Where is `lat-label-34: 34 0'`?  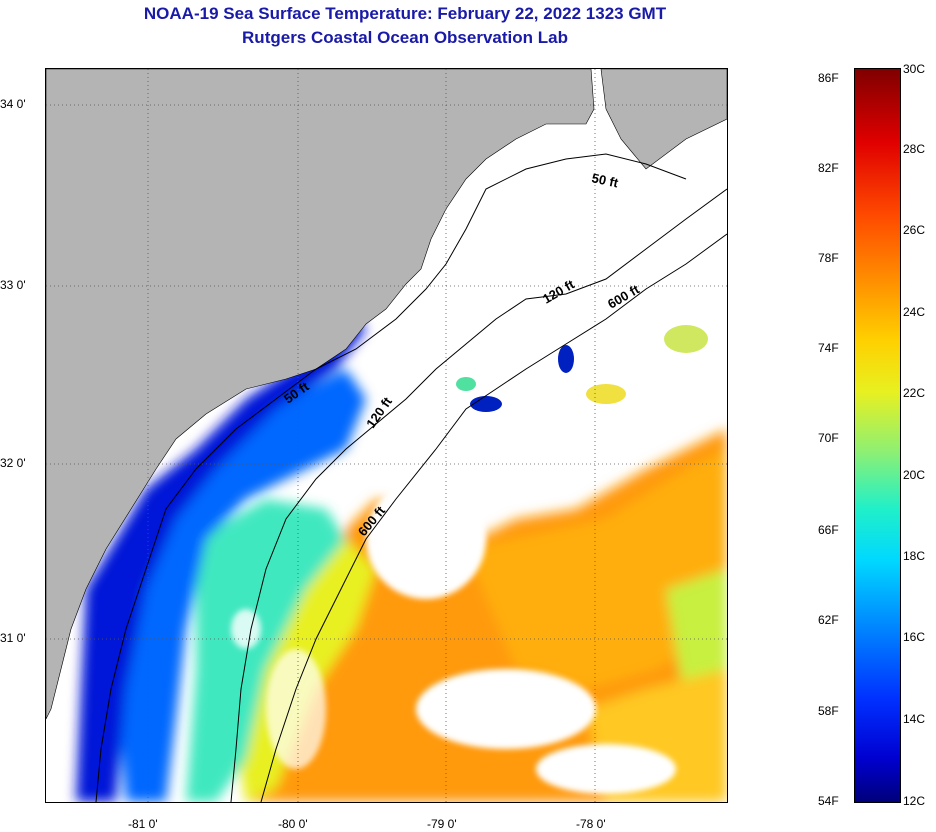 lat-label-34: 34 0' is located at coordinates (13, 104).